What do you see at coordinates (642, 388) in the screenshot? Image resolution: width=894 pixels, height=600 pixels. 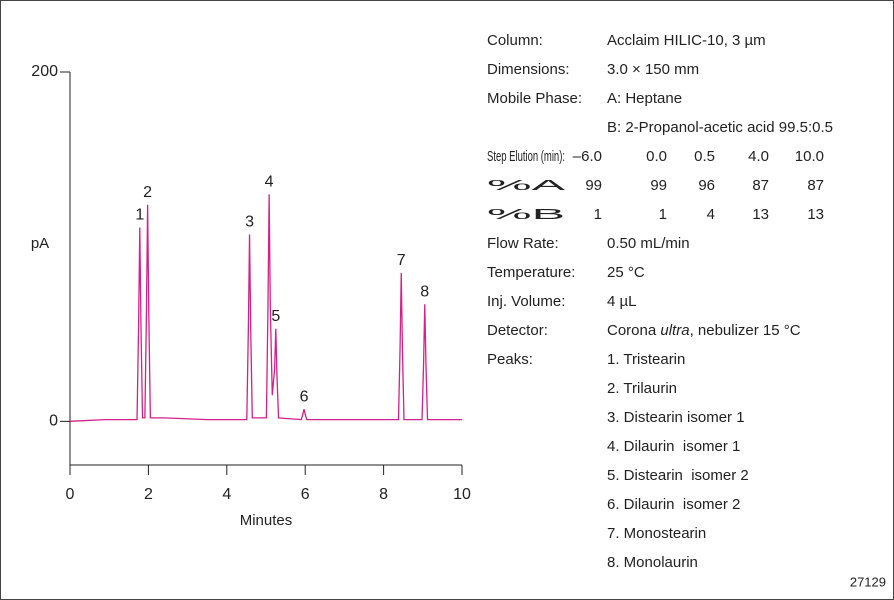 I see `peak-name: 2. Trilaurin` at bounding box center [642, 388].